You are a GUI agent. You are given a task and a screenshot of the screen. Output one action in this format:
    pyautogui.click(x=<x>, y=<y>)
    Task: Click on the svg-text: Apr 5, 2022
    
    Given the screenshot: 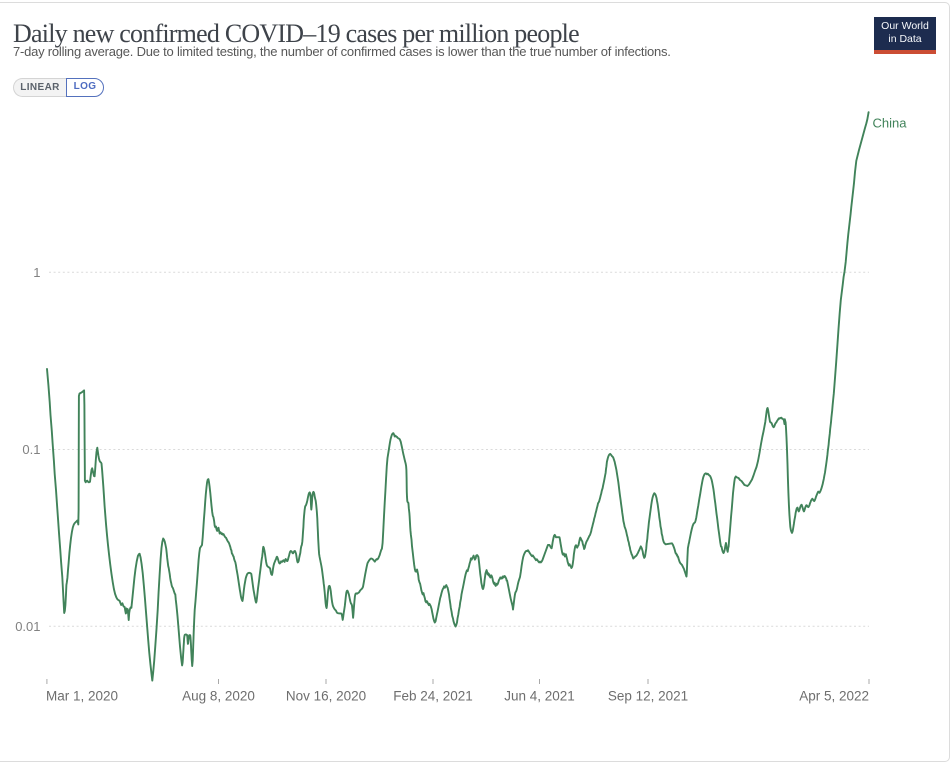 What is the action you would take?
    pyautogui.click(x=834, y=696)
    